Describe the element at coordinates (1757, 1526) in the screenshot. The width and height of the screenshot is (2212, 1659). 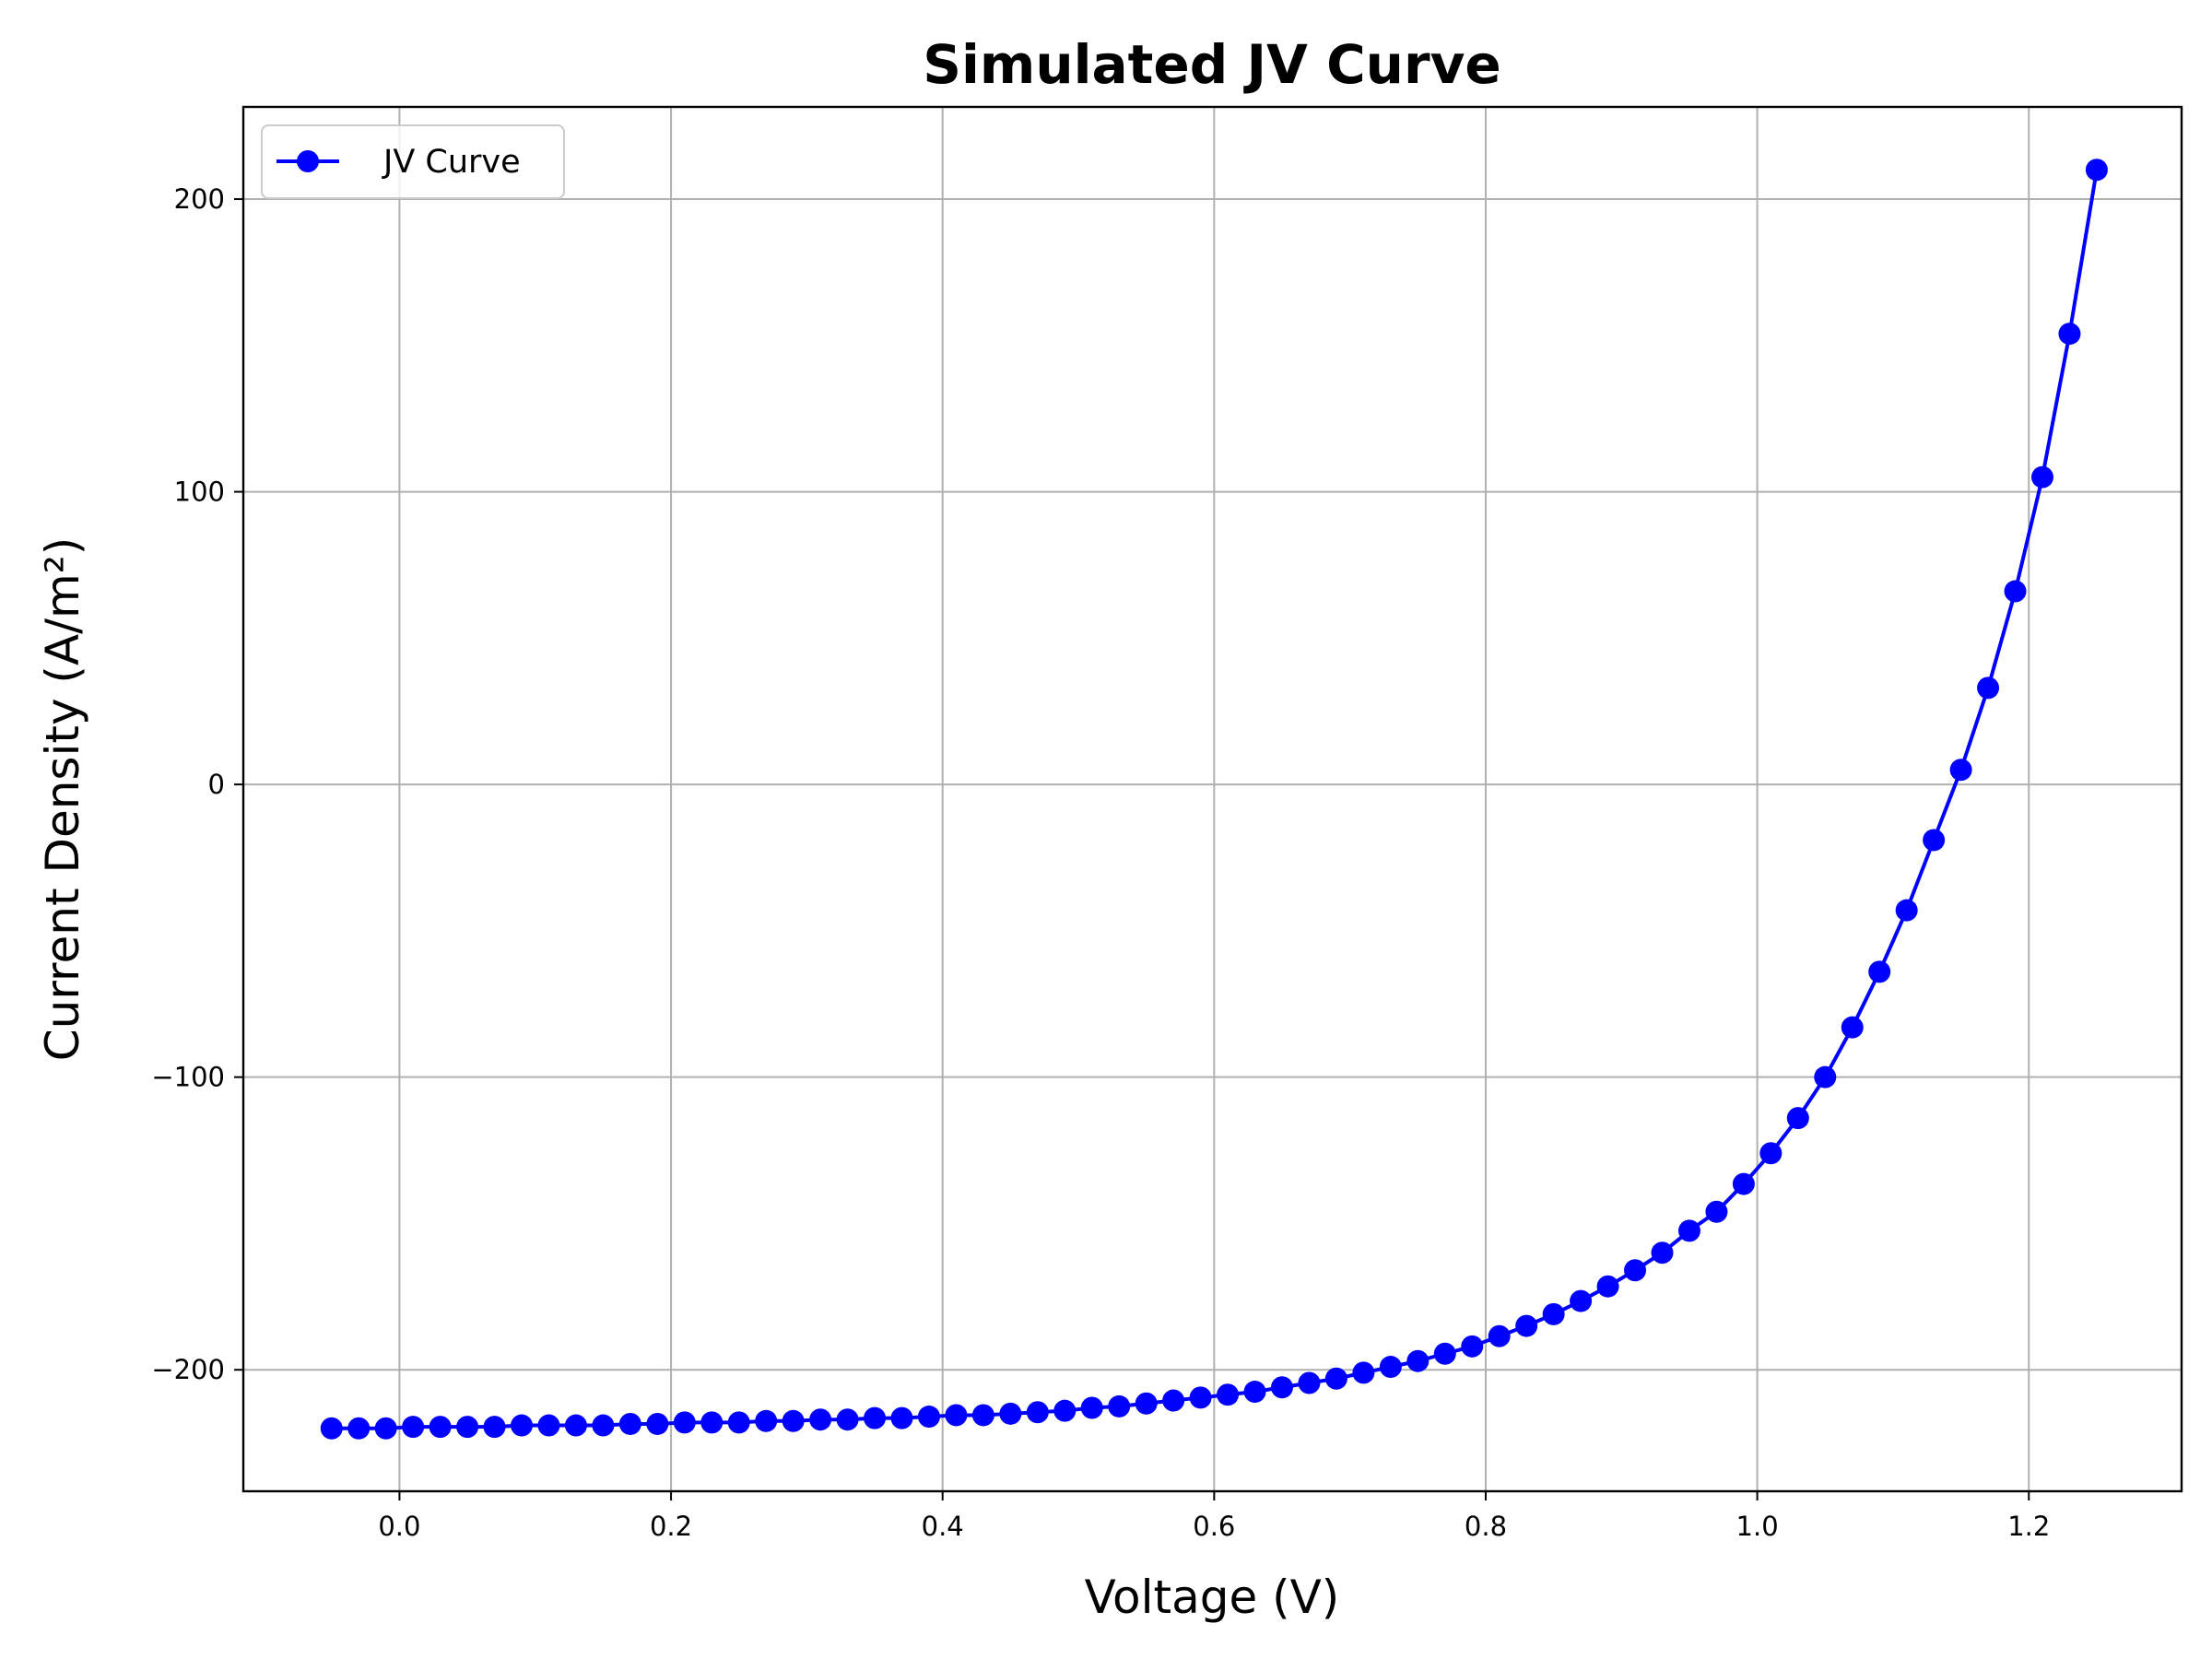
I see `x-tick-label: 1.0` at that location.